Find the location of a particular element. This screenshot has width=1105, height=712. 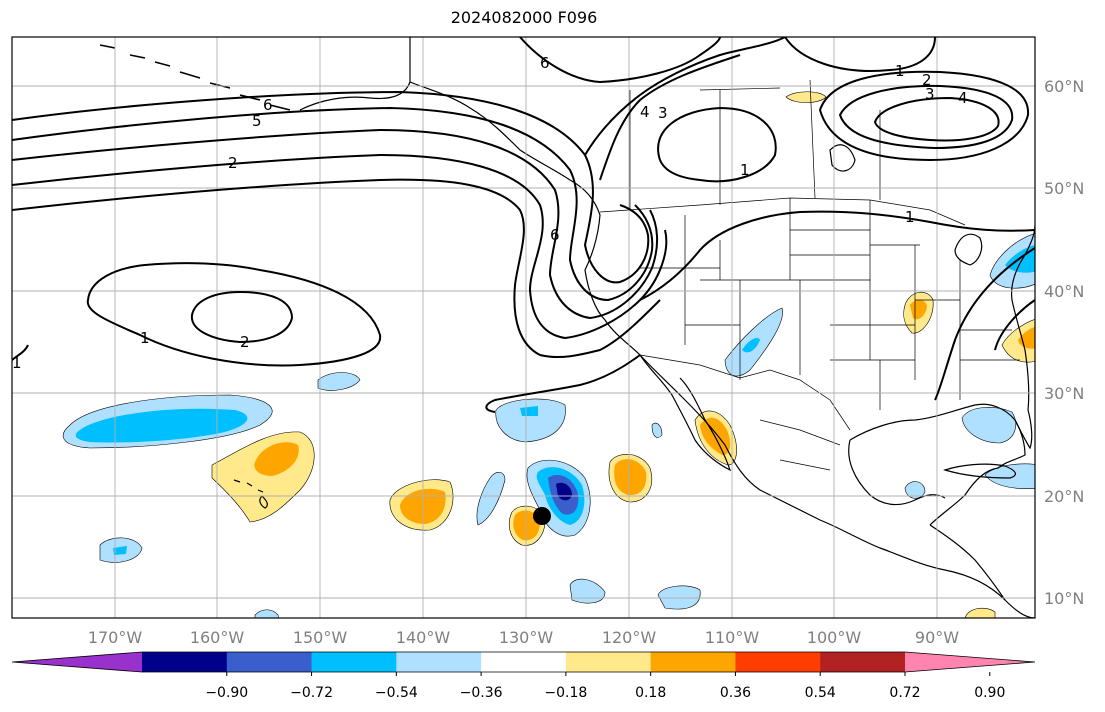

contour-west-edge is located at coordinates (20, 352).